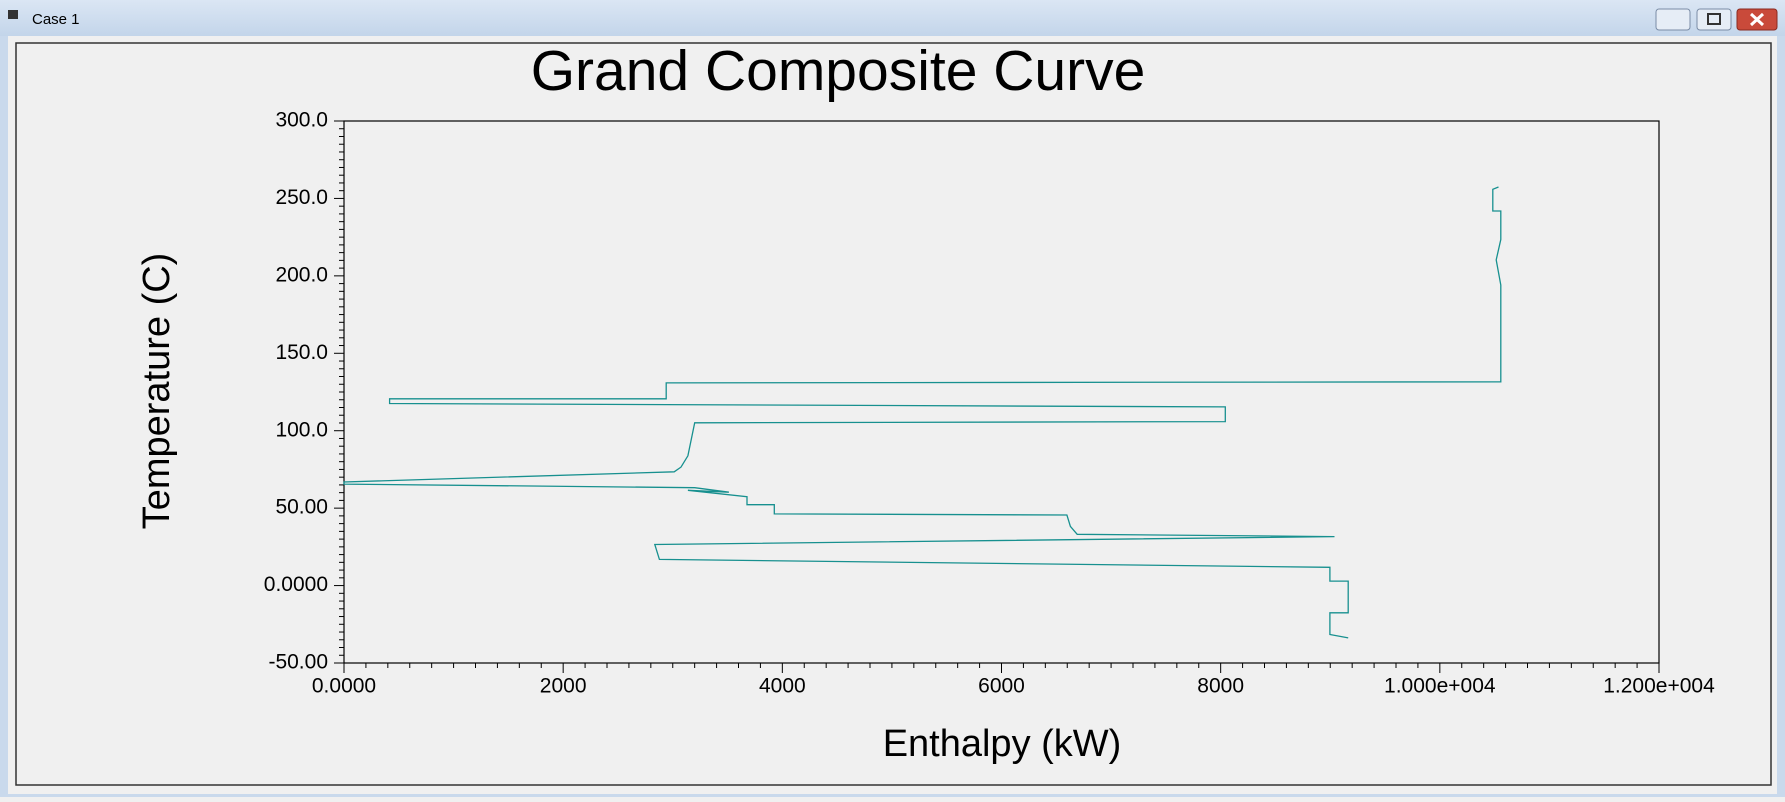  What do you see at coordinates (56, 19) in the screenshot?
I see `window-title: Case 1` at bounding box center [56, 19].